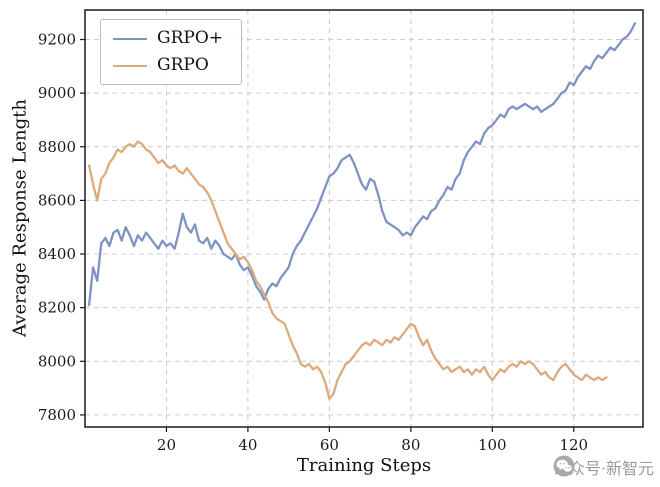  What do you see at coordinates (57, 147) in the screenshot?
I see `y-tick-label: 8800` at bounding box center [57, 147].